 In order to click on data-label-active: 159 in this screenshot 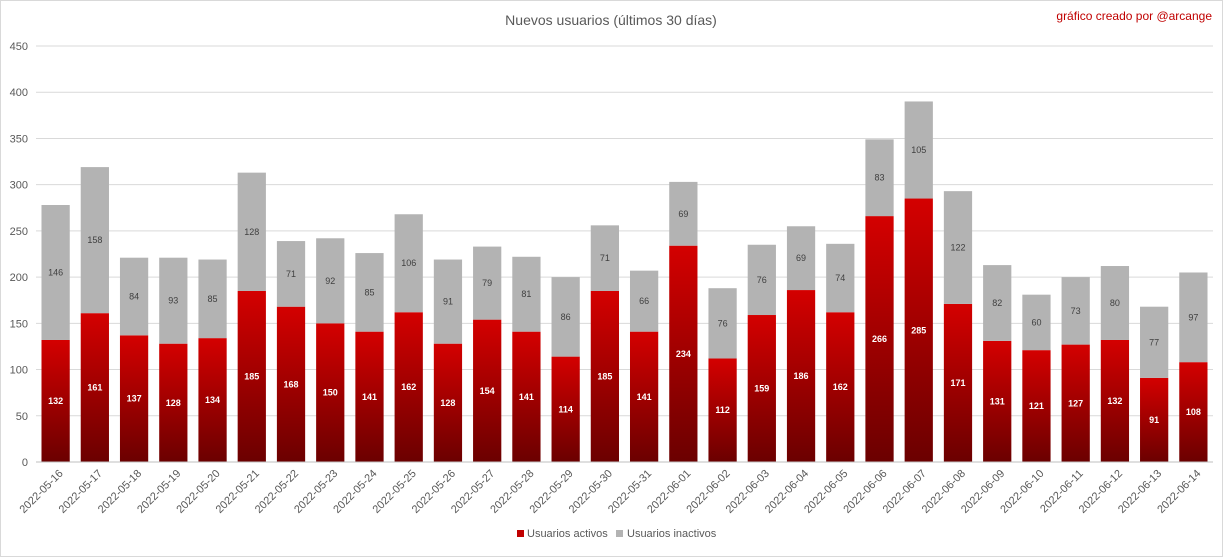, I will do `click(761, 389)`.